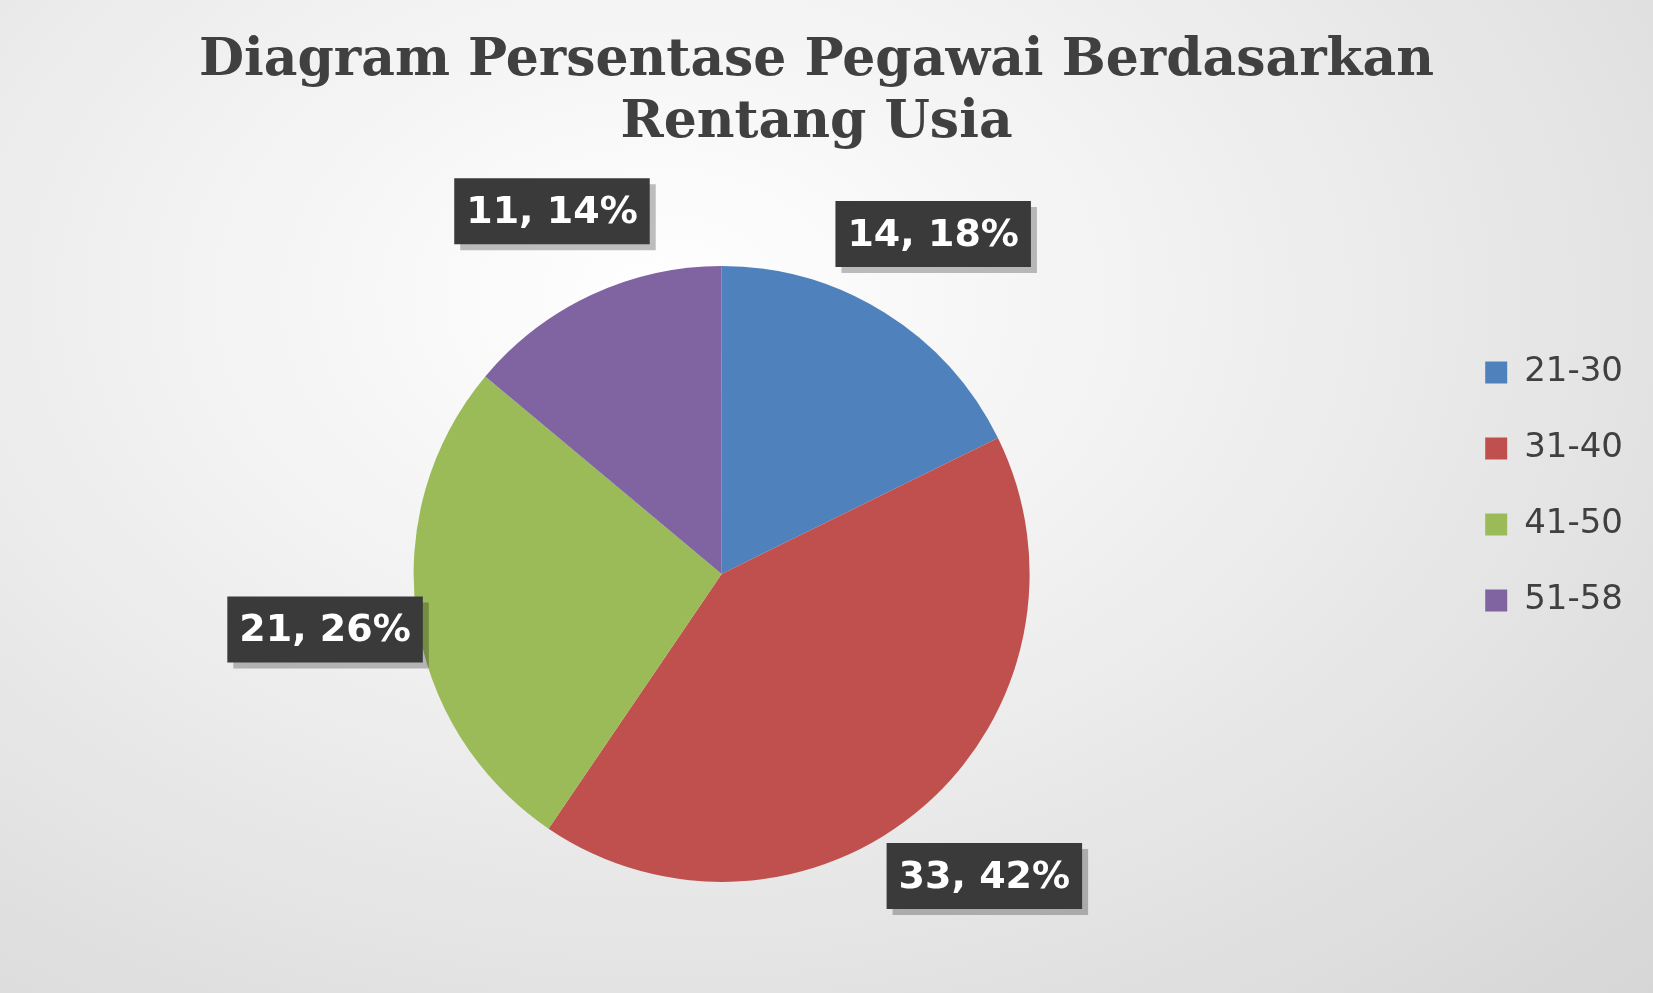 The image size is (1653, 993). I want to click on legend-label: 51-58, so click(1573, 597).